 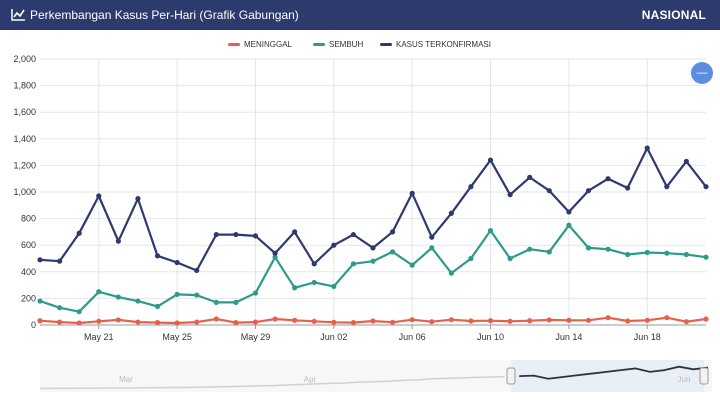 I want to click on legend-item-meninggal: MENINGGAL, so click(x=260, y=44).